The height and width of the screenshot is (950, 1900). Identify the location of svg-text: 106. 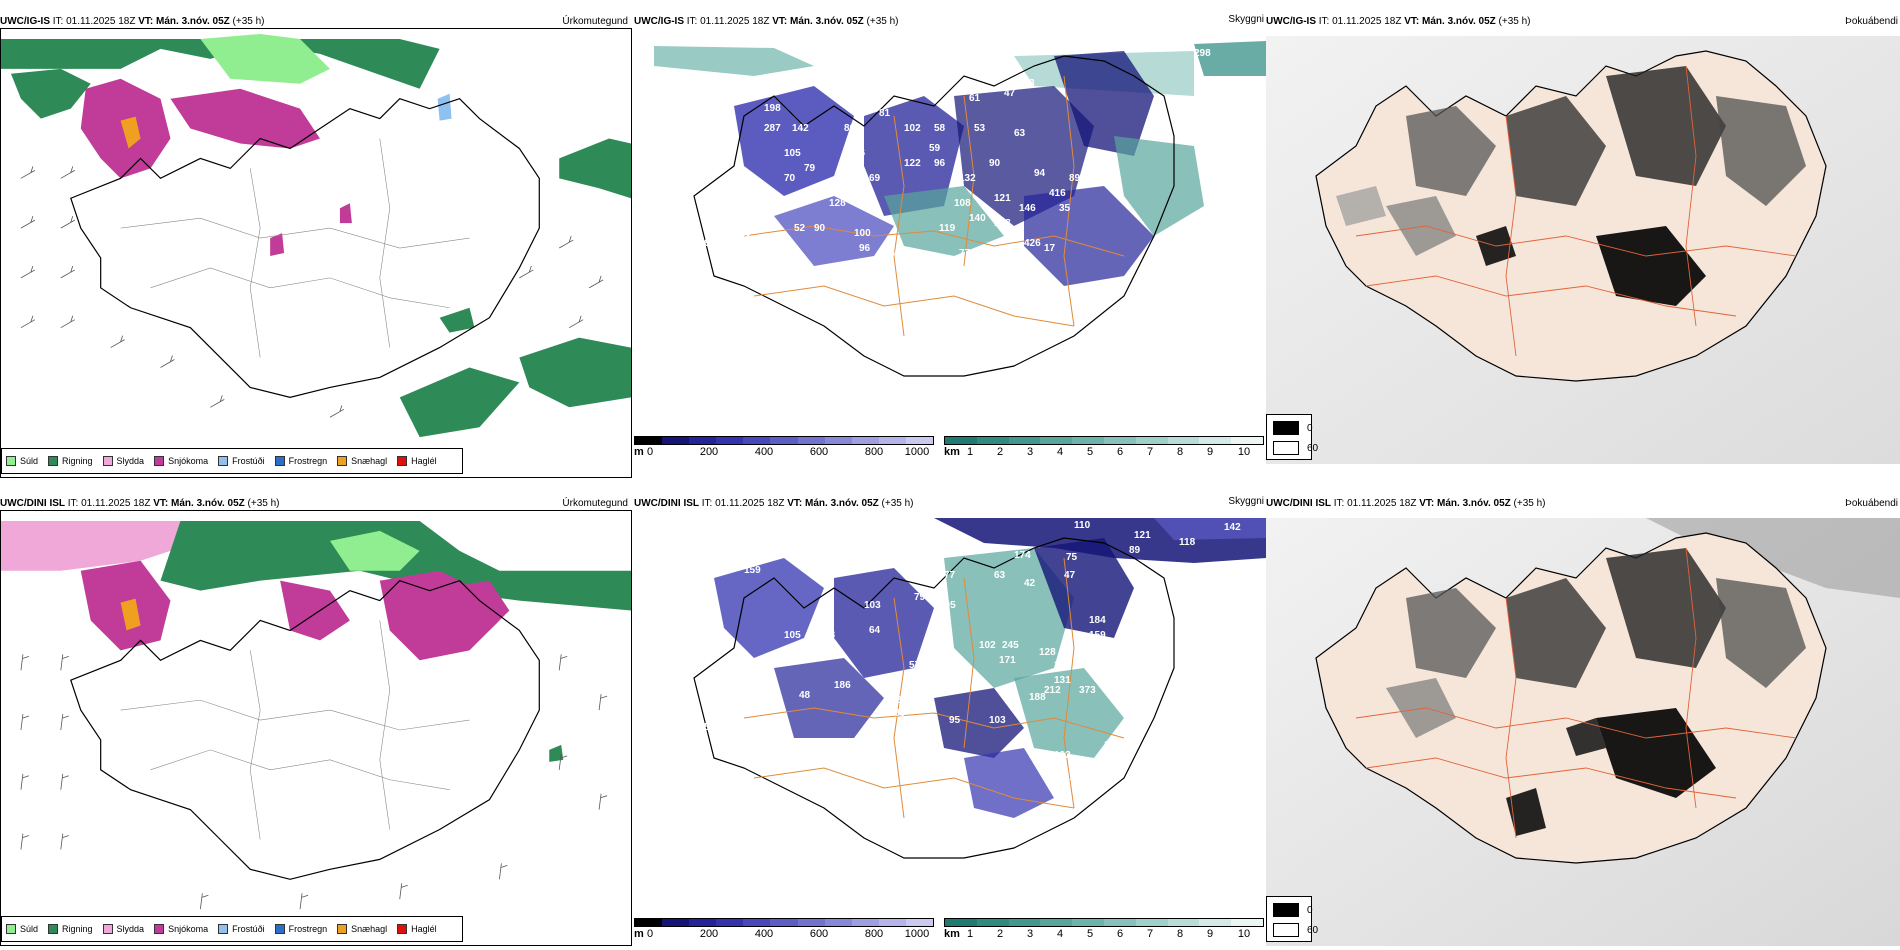
(1062, 665).